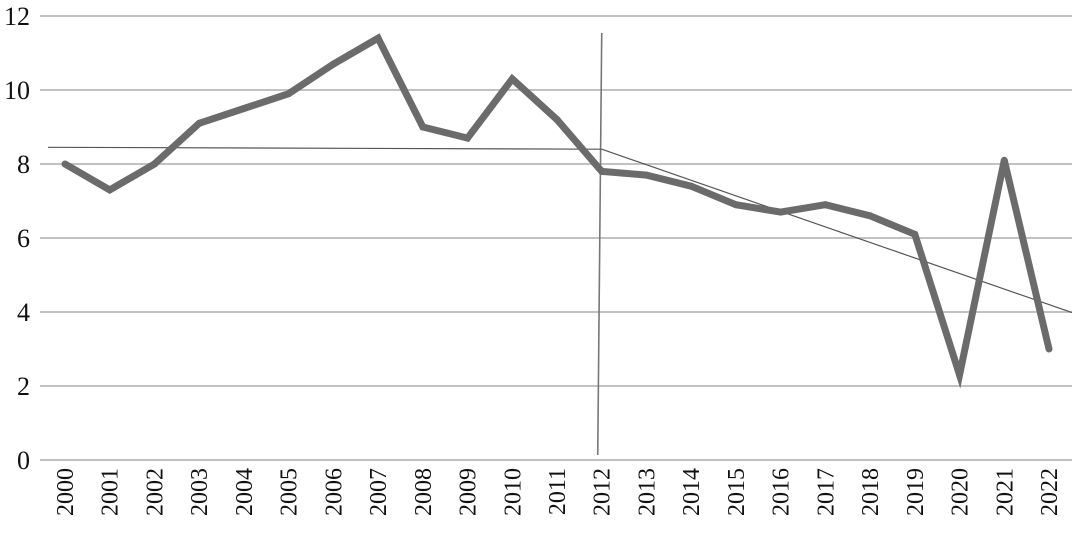  What do you see at coordinates (469, 492) in the screenshot?
I see `x-tick-label: 2009` at bounding box center [469, 492].